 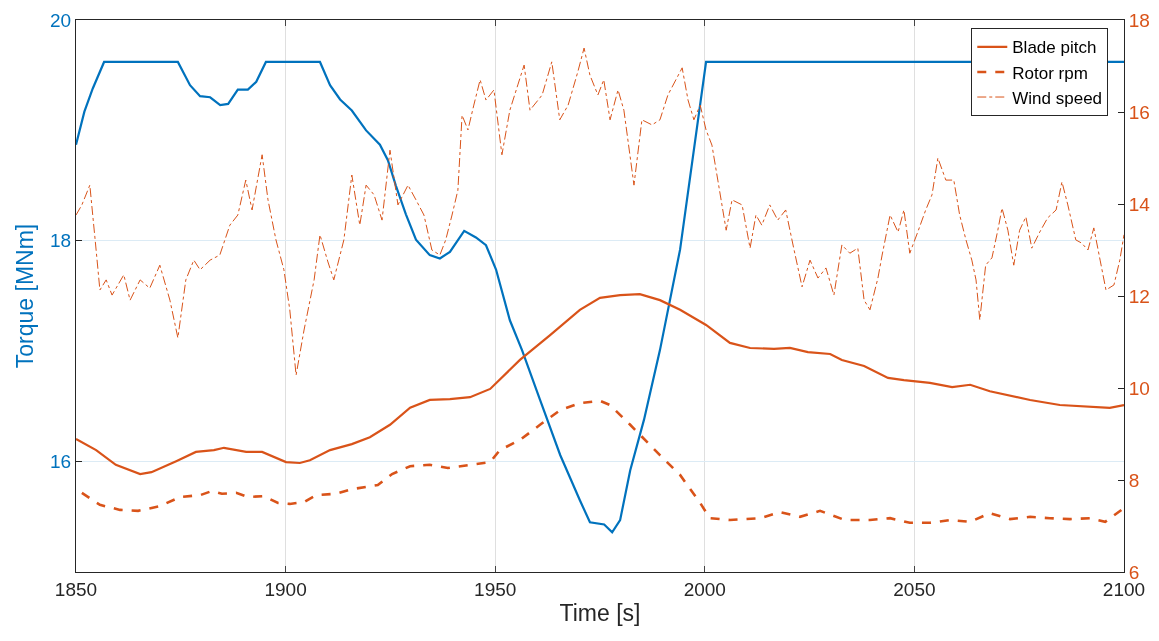 I want to click on x-tick-label: 2050, so click(x=914, y=589).